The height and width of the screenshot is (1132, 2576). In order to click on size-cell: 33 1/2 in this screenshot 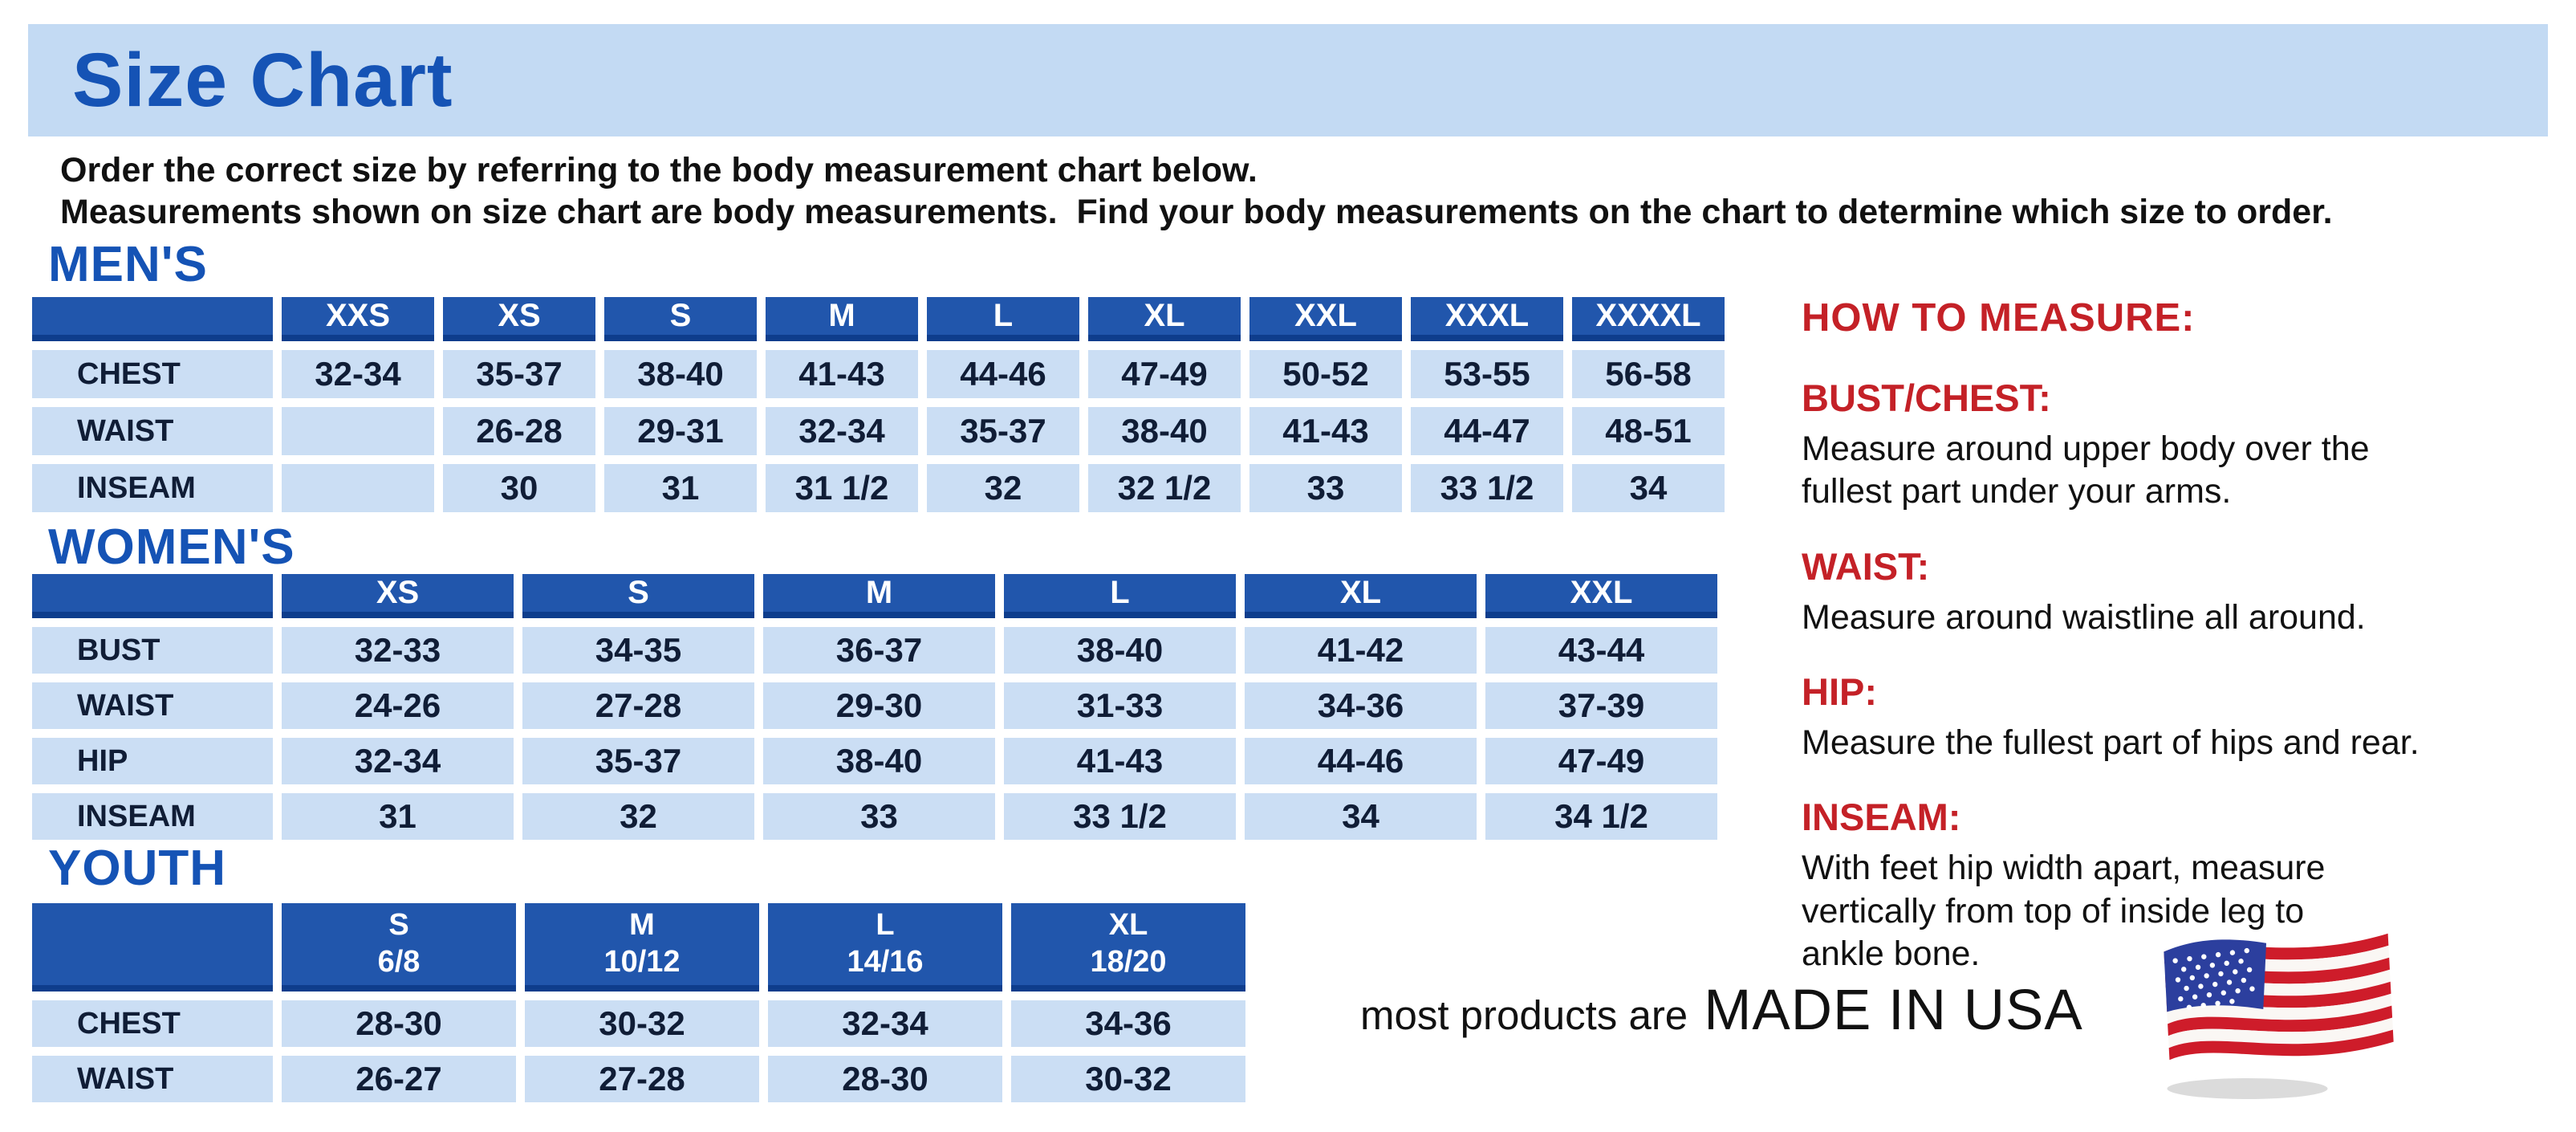, I will do `click(1487, 488)`.